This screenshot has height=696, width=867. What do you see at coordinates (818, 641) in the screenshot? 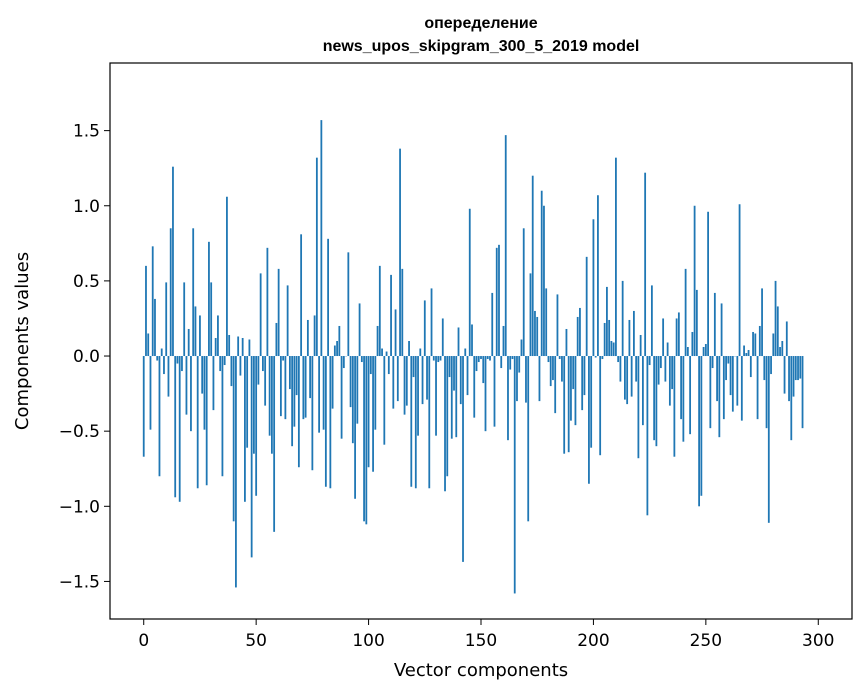
I see `x-tick-label: 300` at bounding box center [818, 641].